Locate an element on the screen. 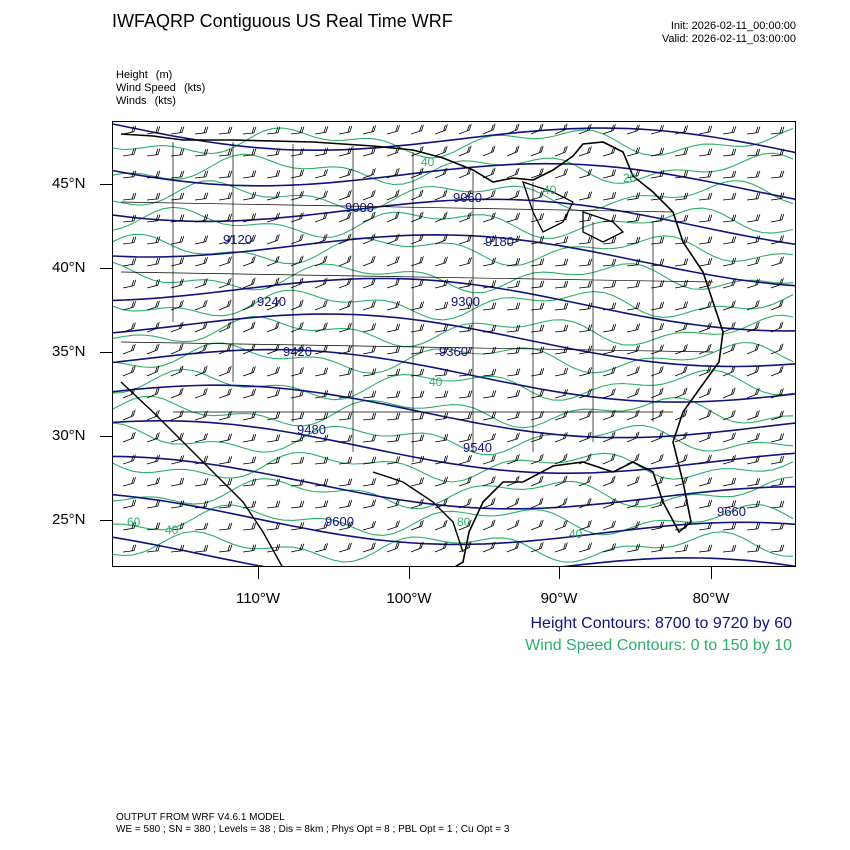 Image resolution: width=850 pixels, height=850 pixels. lat-label-45: 45°N is located at coordinates (69, 183).